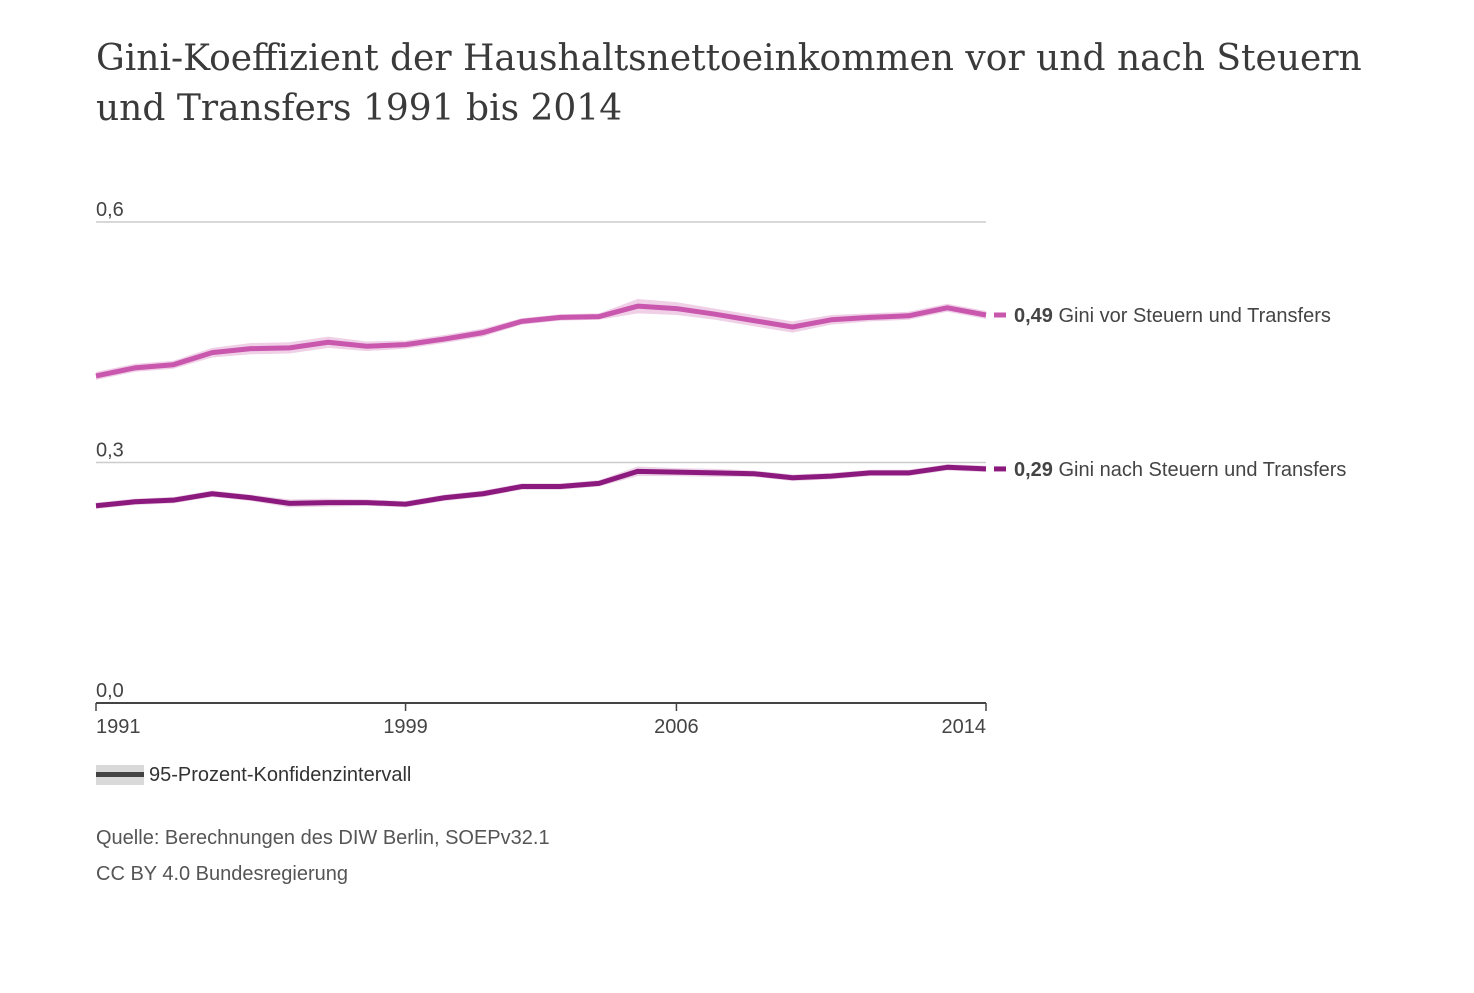  I want to click on y-tick-label-0: 0,0, so click(110, 691).